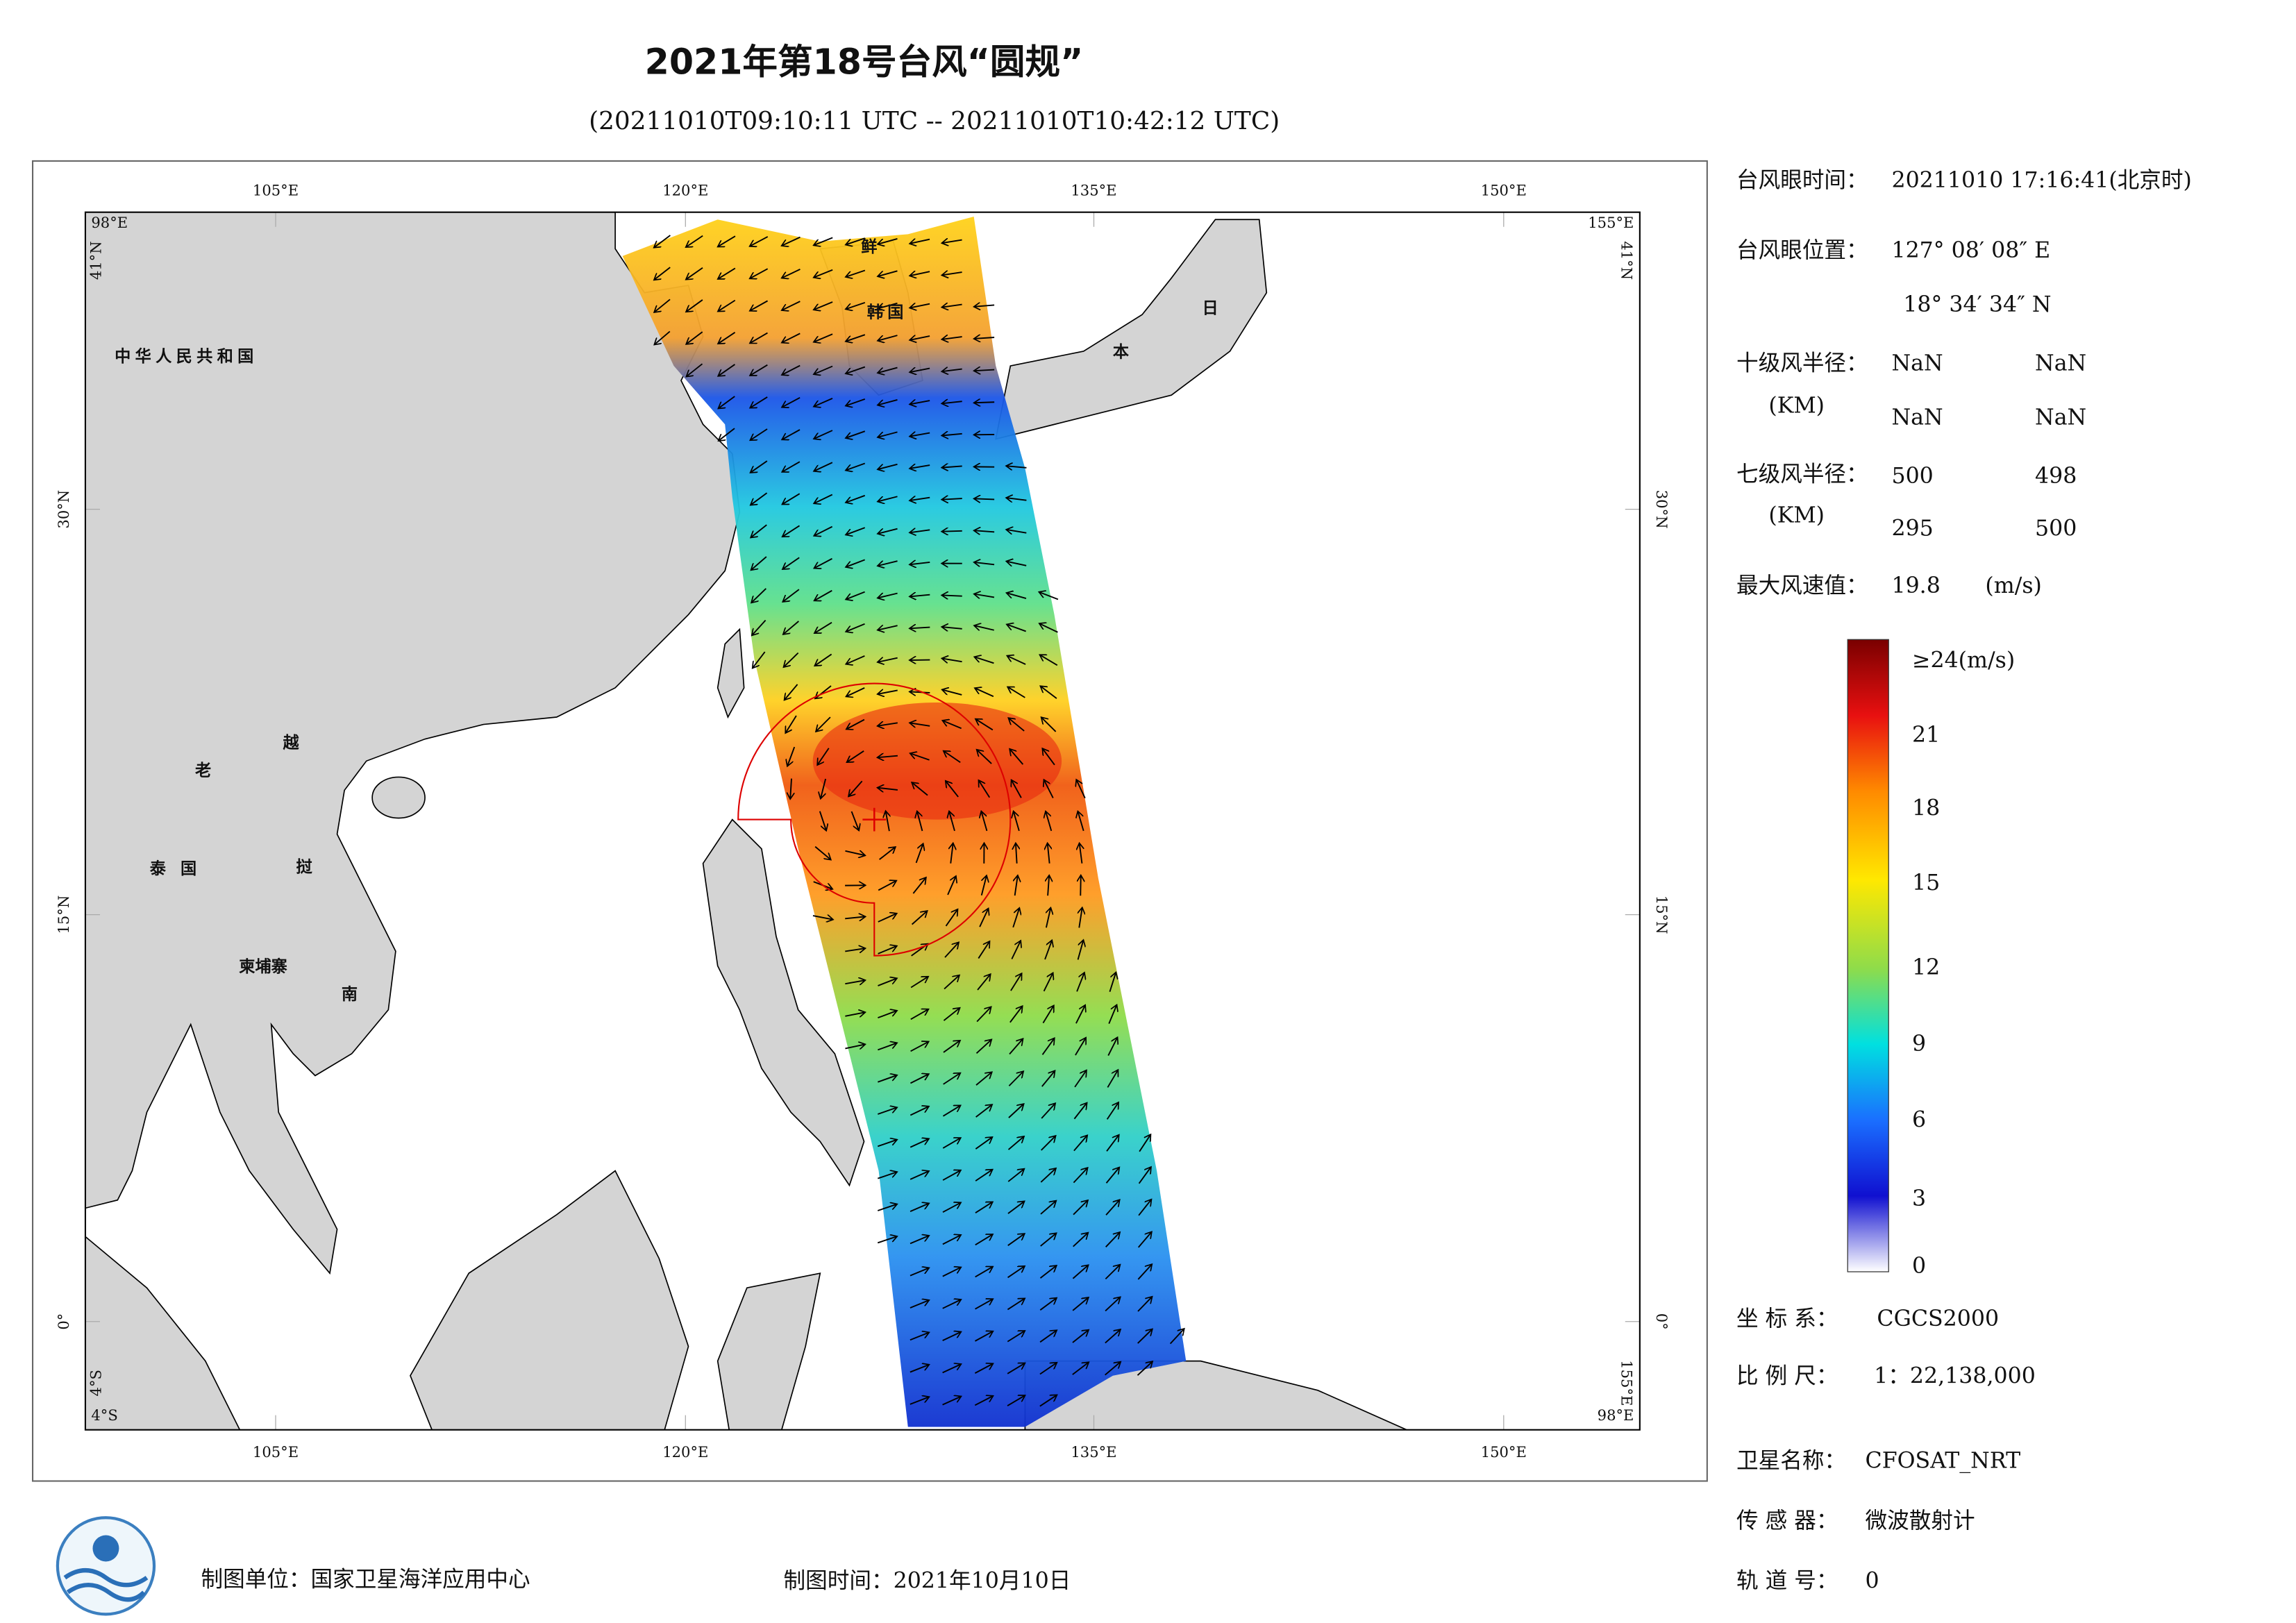 The image size is (2296, 1623). Describe the element at coordinates (2056, 476) in the screenshot. I see `info-value: 498` at that location.